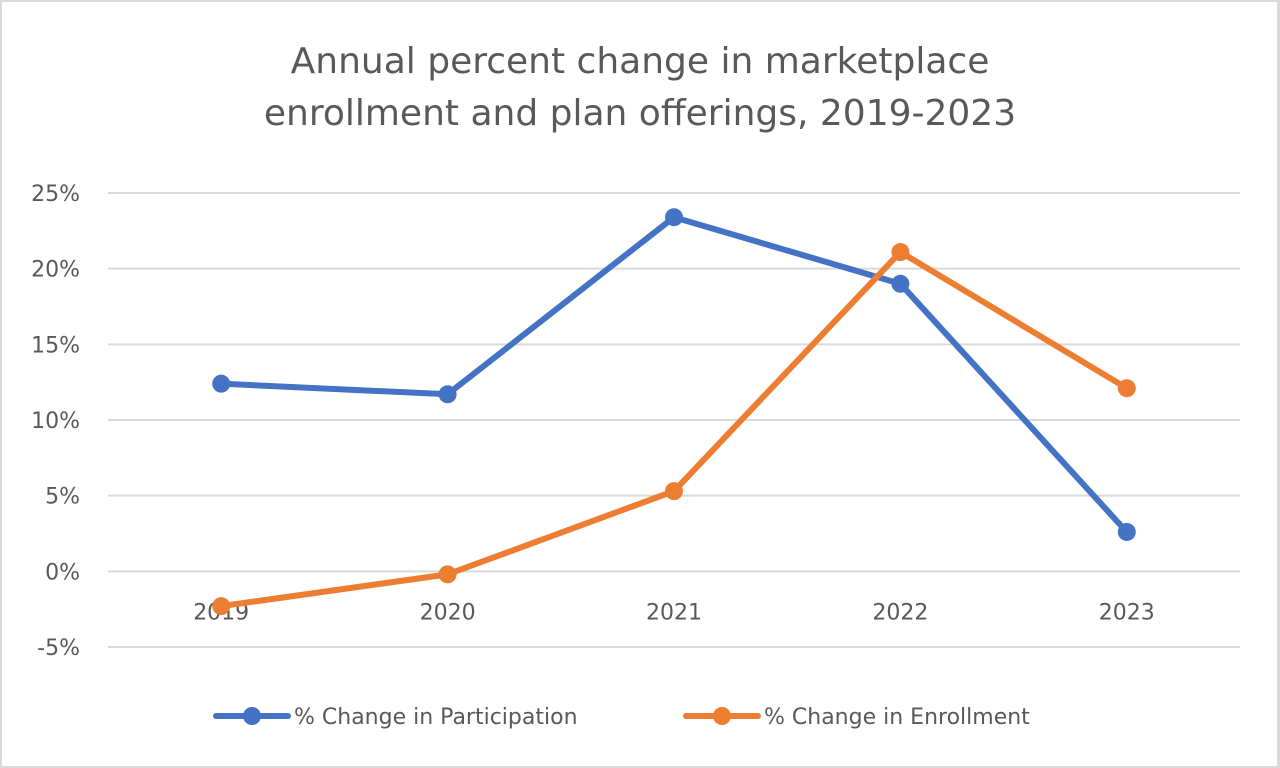  What do you see at coordinates (897, 717) in the screenshot?
I see `legend-label: % Change in Enrollment` at bounding box center [897, 717].